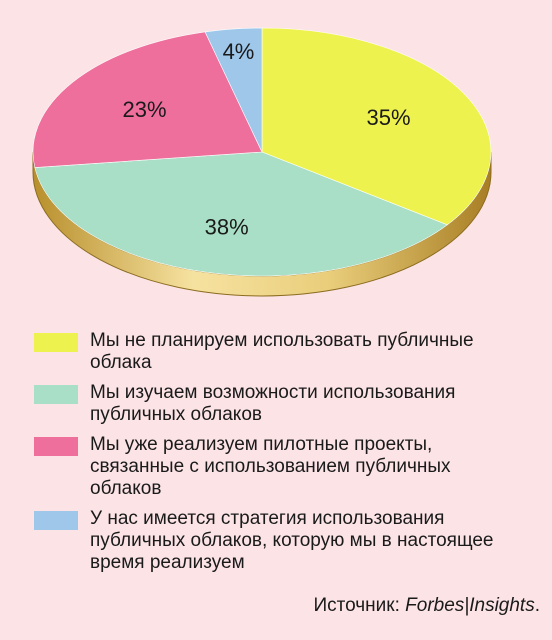  Describe the element at coordinates (388, 117) in the screenshot. I see `pie-slice-label-1: 35%` at that location.